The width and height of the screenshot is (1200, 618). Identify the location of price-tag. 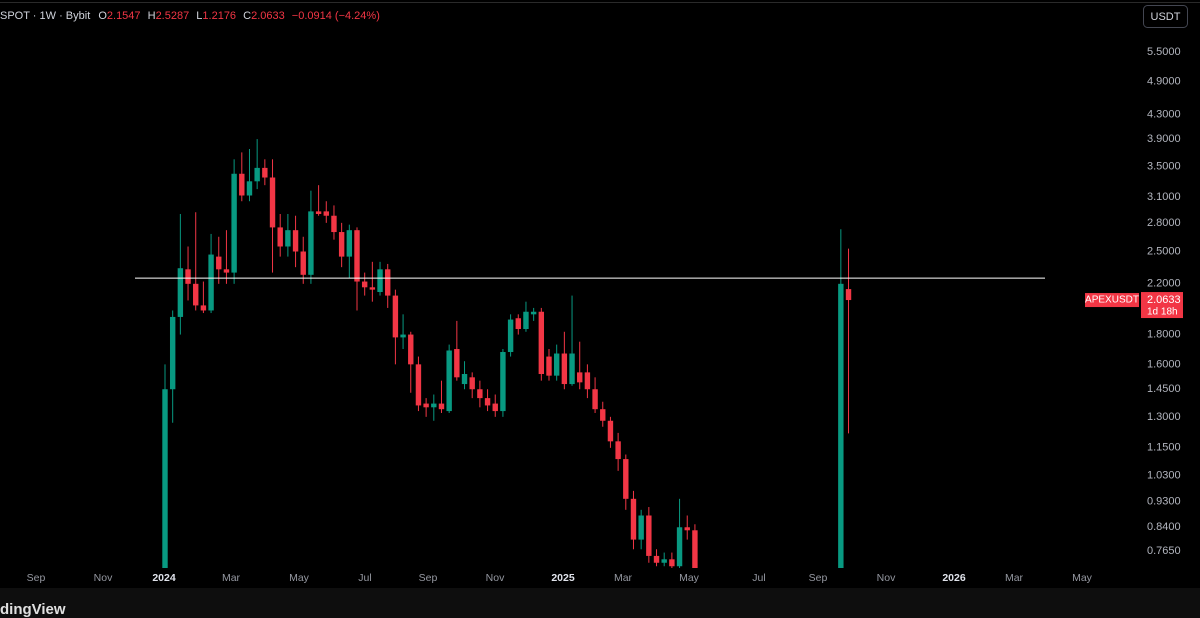
(1162, 305).